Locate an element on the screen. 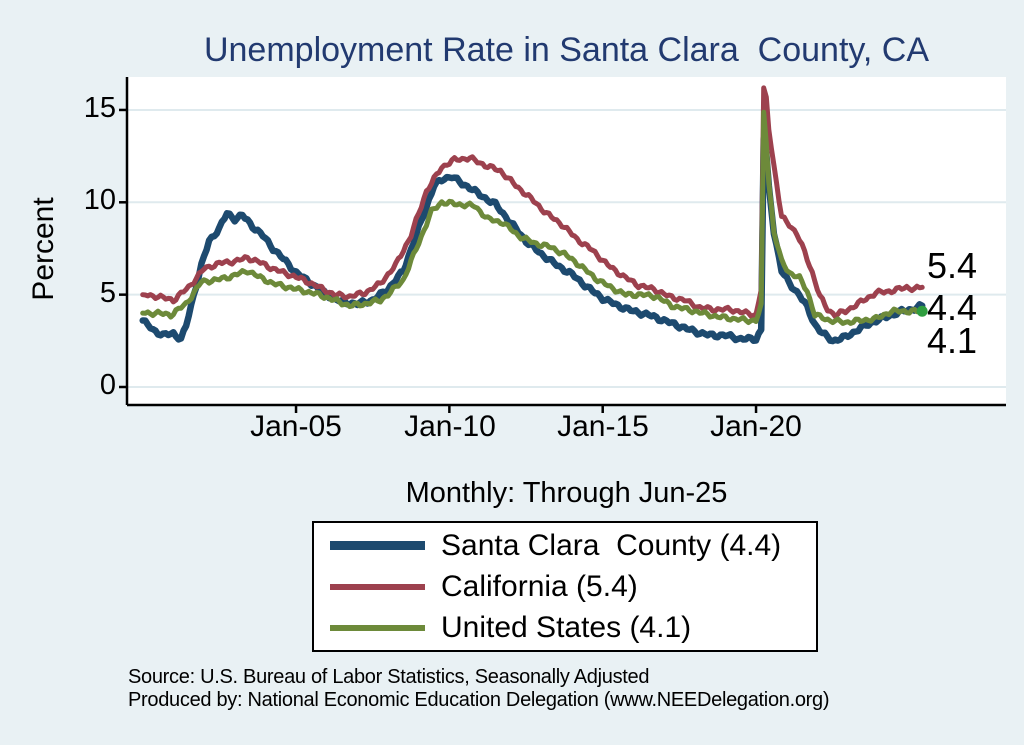 This screenshot has height=745, width=1024. legend-row-santa-clara: Santa Clara County (4.4) is located at coordinates (565, 545).